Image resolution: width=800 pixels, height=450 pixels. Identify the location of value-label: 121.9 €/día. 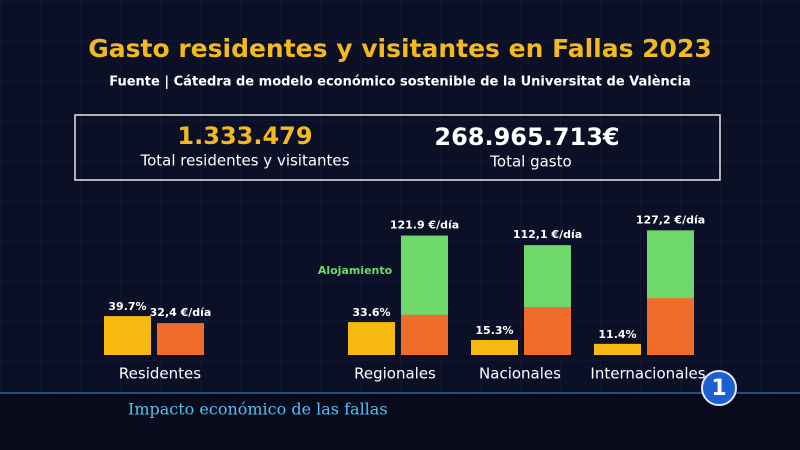
(424, 225).